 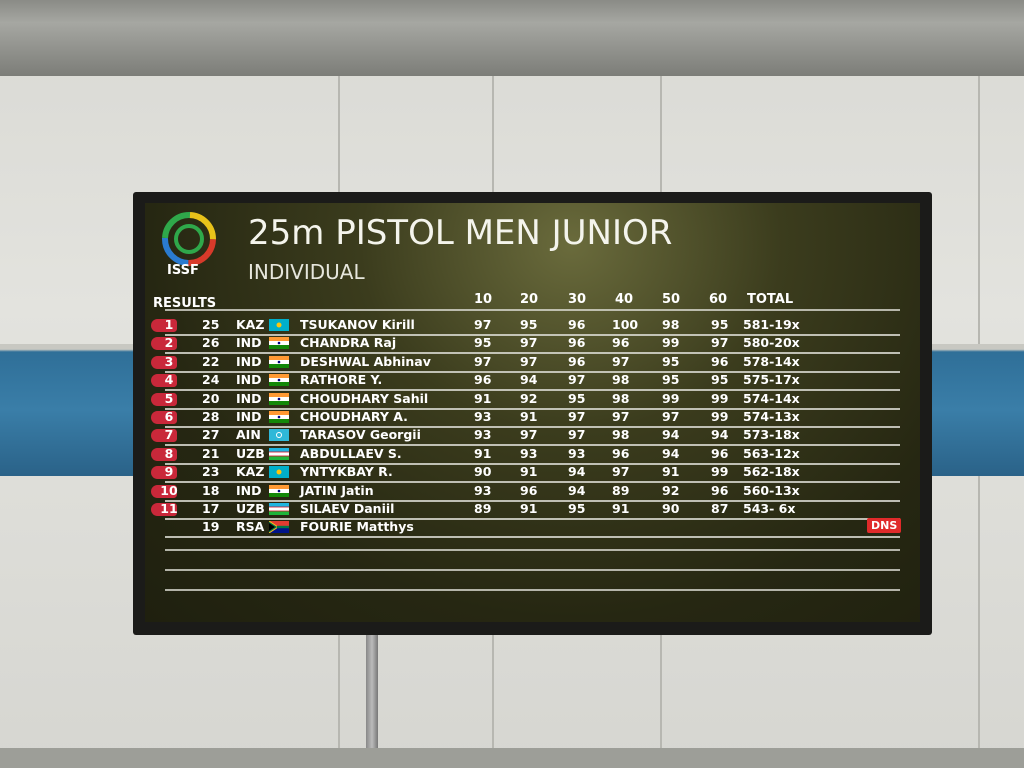 What do you see at coordinates (211, 343) in the screenshot?
I see `bib-number: 26` at bounding box center [211, 343].